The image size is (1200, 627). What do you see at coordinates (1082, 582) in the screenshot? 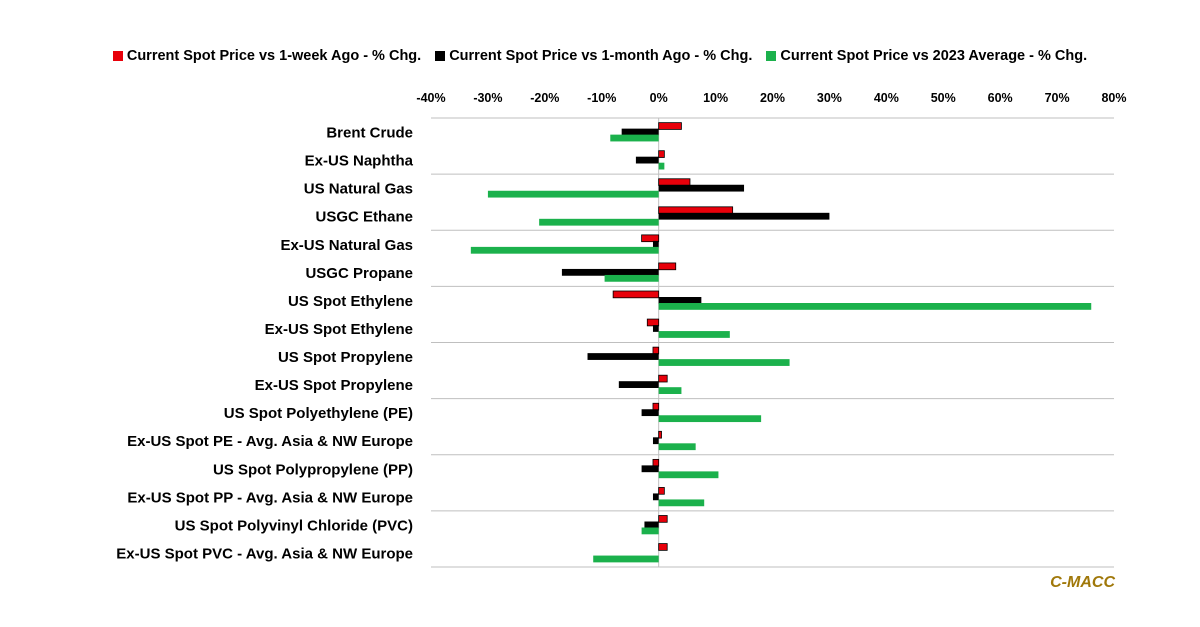
I see `brand-label: C-MACC` at bounding box center [1082, 582].